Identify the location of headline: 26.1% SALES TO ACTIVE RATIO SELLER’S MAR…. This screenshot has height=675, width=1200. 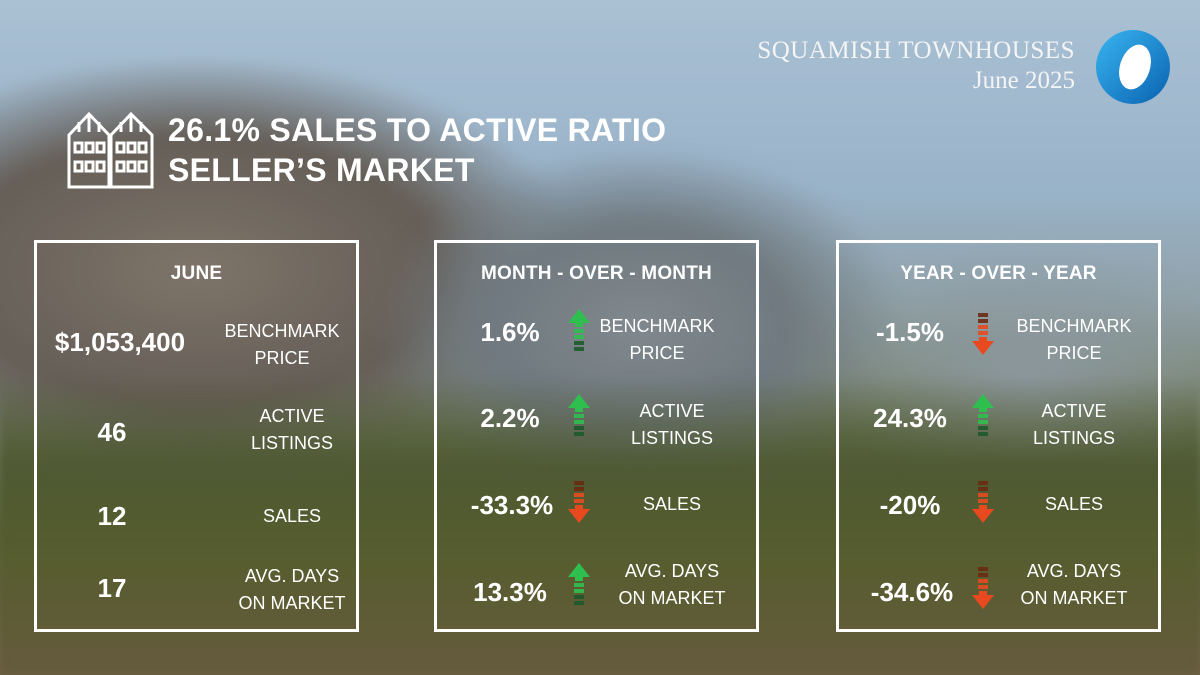
(366, 150).